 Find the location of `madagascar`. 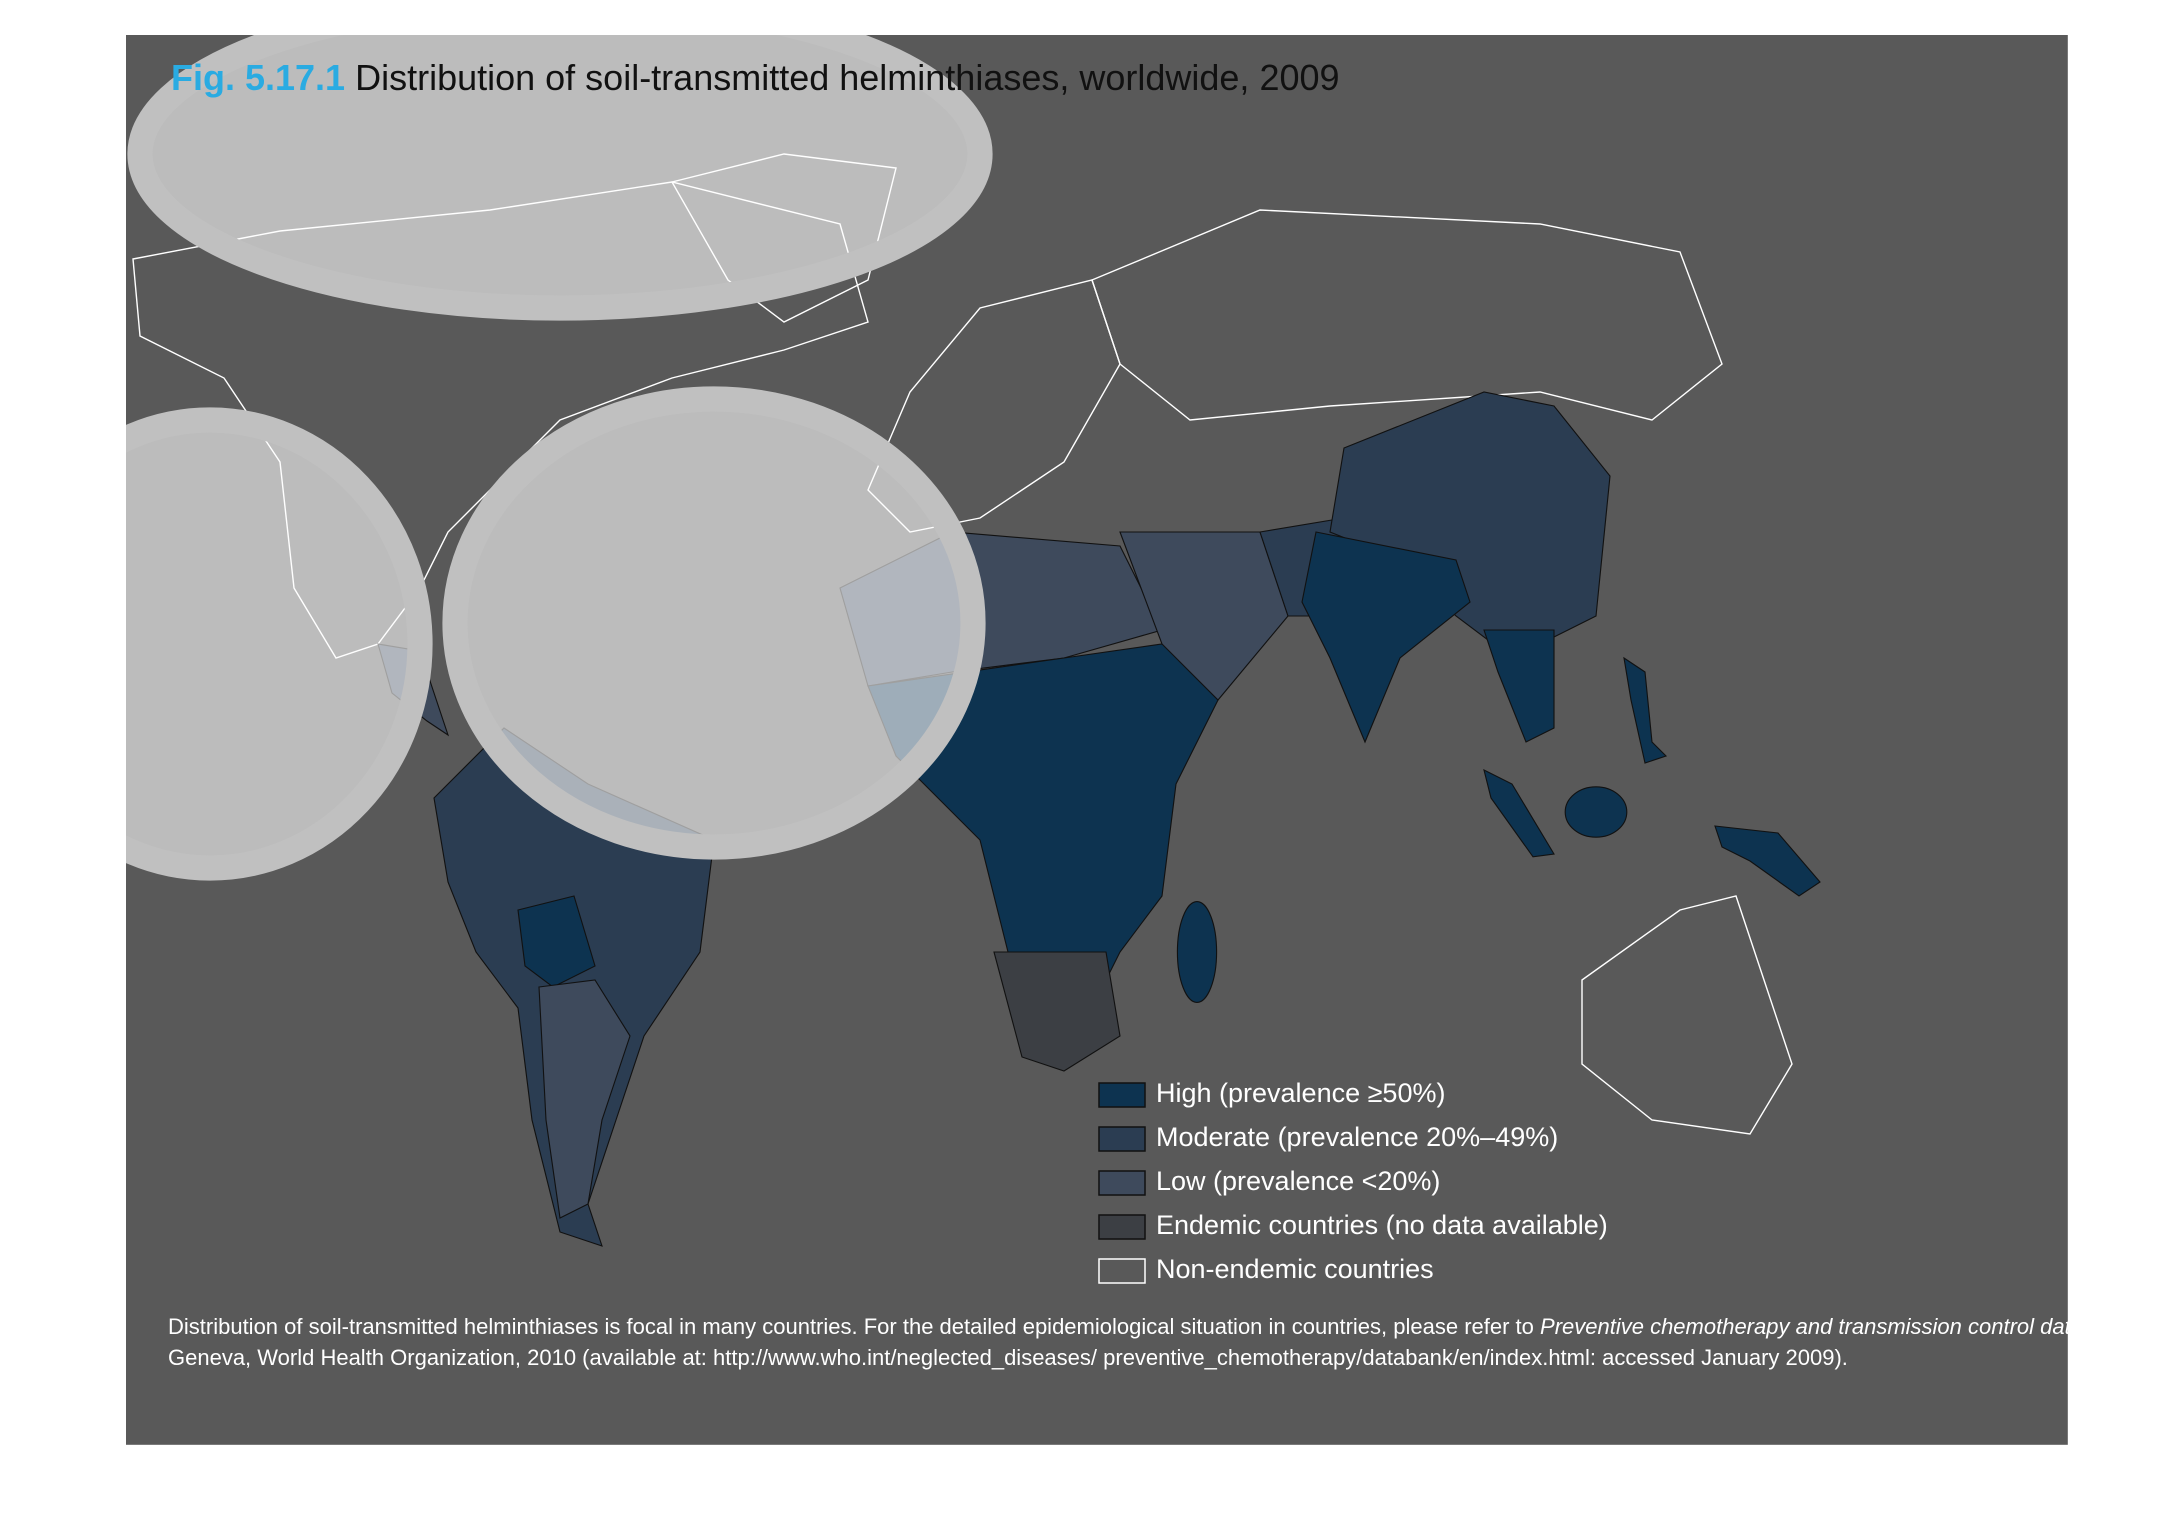

madagascar is located at coordinates (1197, 952).